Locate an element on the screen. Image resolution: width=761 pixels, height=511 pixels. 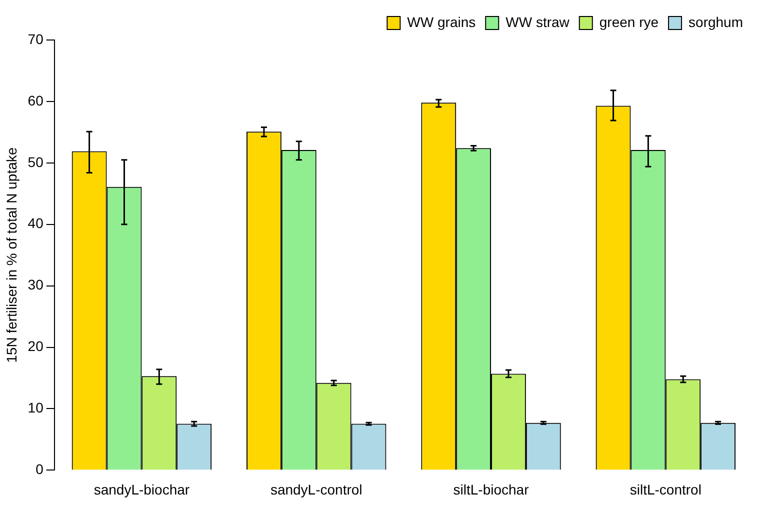
y-tick-label: 10 is located at coordinates (36, 408).